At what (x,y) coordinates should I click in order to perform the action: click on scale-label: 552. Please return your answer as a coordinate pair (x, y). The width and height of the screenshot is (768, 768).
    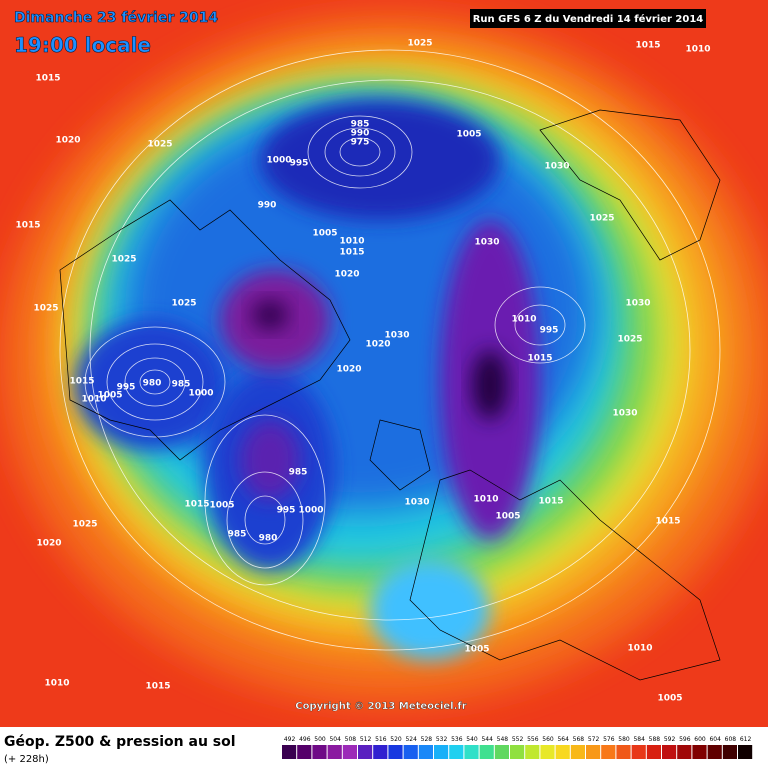
    Looking at the image, I should click on (518, 739).